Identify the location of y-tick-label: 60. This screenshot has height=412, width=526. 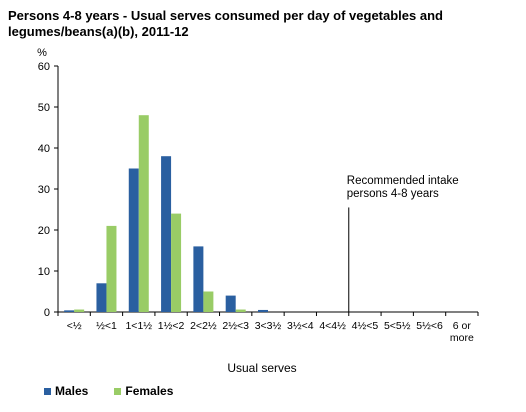
(44, 67).